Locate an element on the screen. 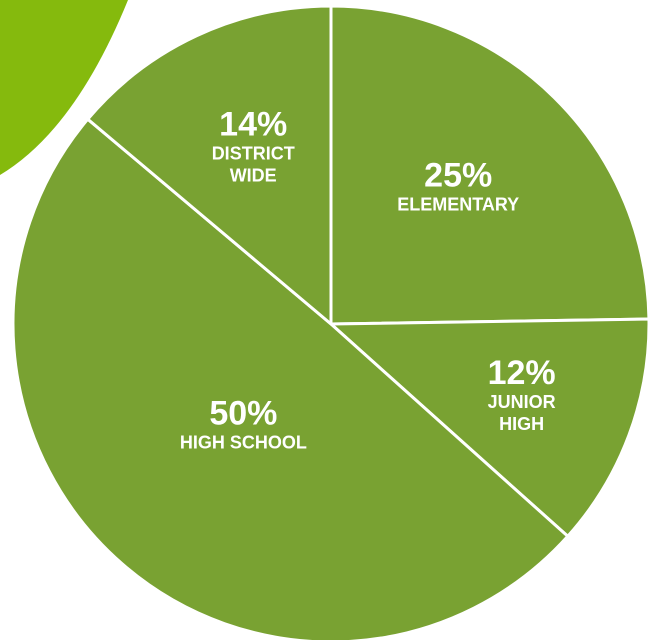  slice-label-district-wide: DISTRICT is located at coordinates (253, 154).